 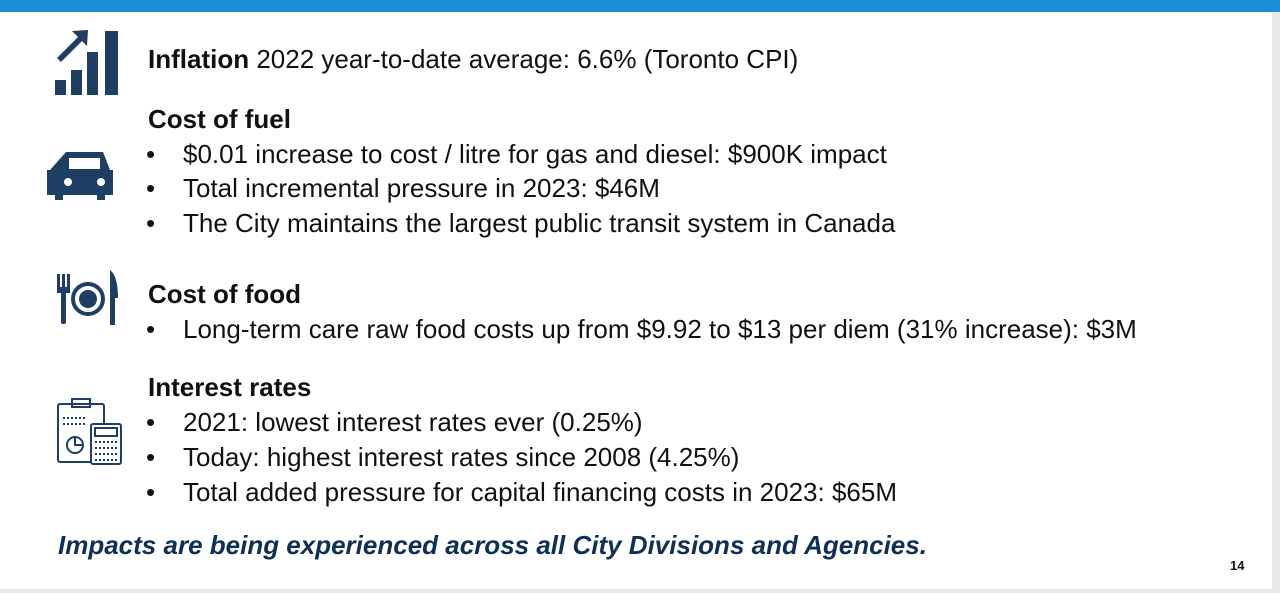 What do you see at coordinates (84, 247) in the screenshot?
I see `icons` at bounding box center [84, 247].